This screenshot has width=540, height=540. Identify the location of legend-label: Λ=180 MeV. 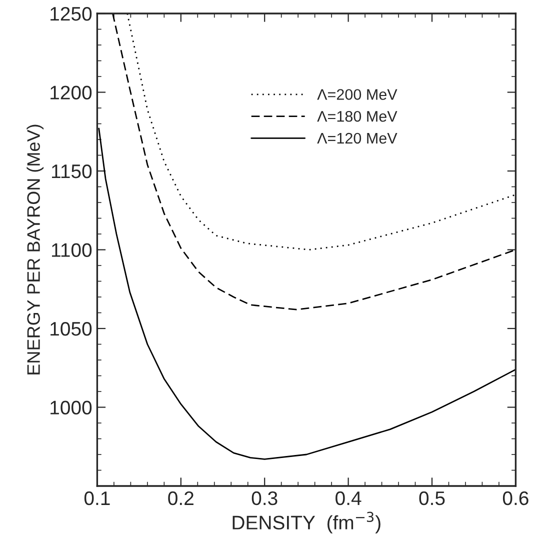
(357, 116).